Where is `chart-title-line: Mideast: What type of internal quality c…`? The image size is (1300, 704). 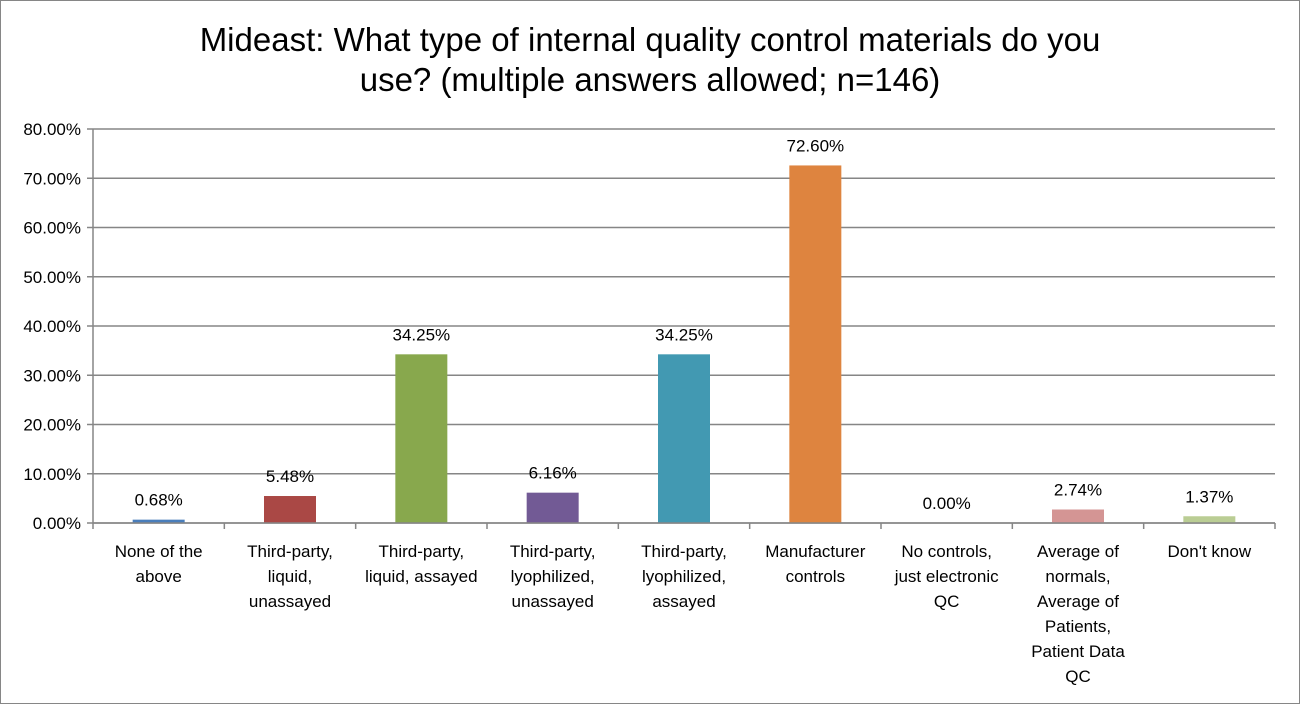
chart-title-line: Mideast: What type of internal quality c… is located at coordinates (650, 39).